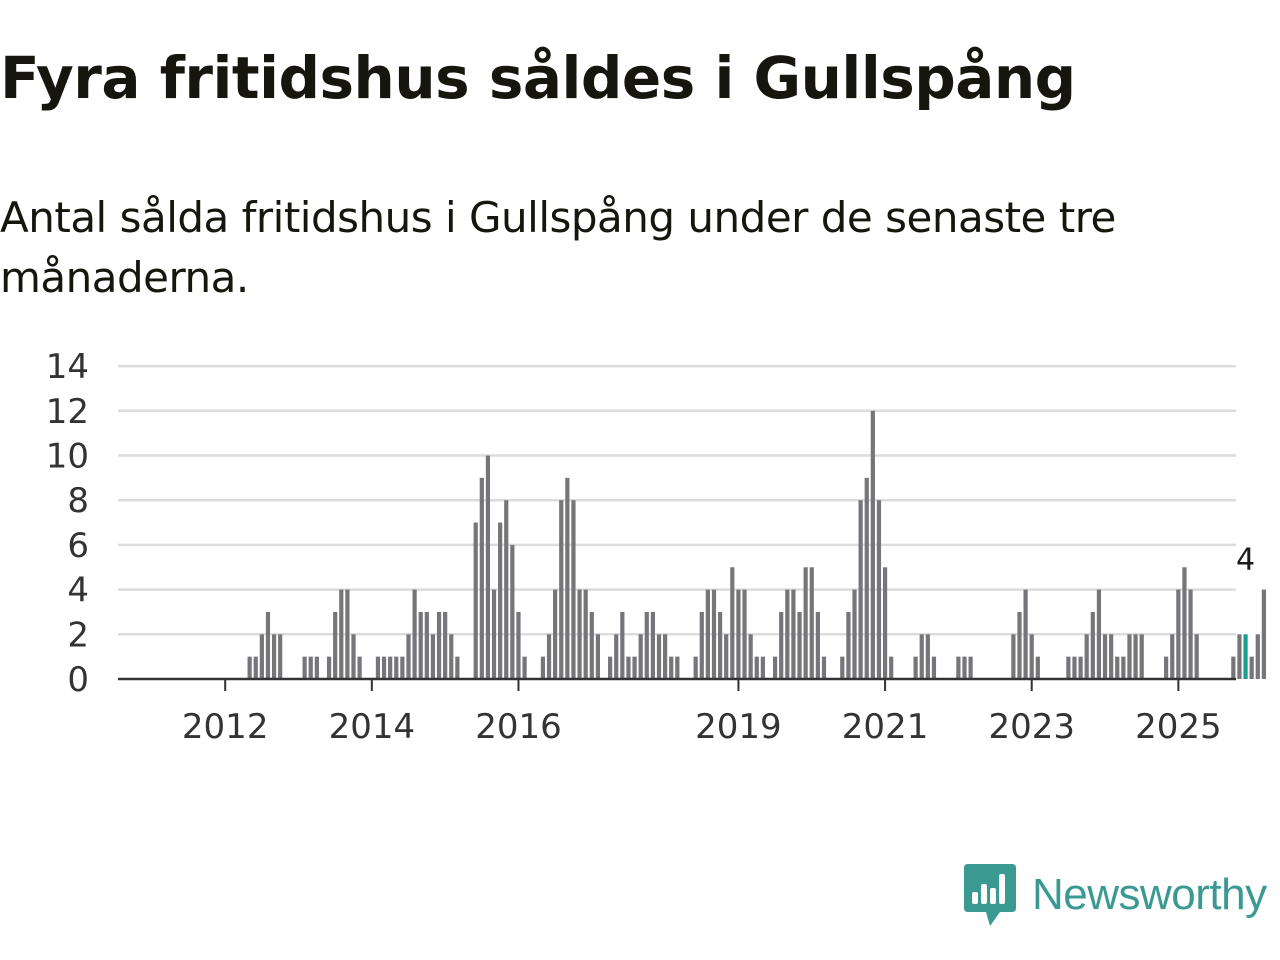 The height and width of the screenshot is (960, 1280). Describe the element at coordinates (67, 412) in the screenshot. I see `y-tick-label: 12` at that location.